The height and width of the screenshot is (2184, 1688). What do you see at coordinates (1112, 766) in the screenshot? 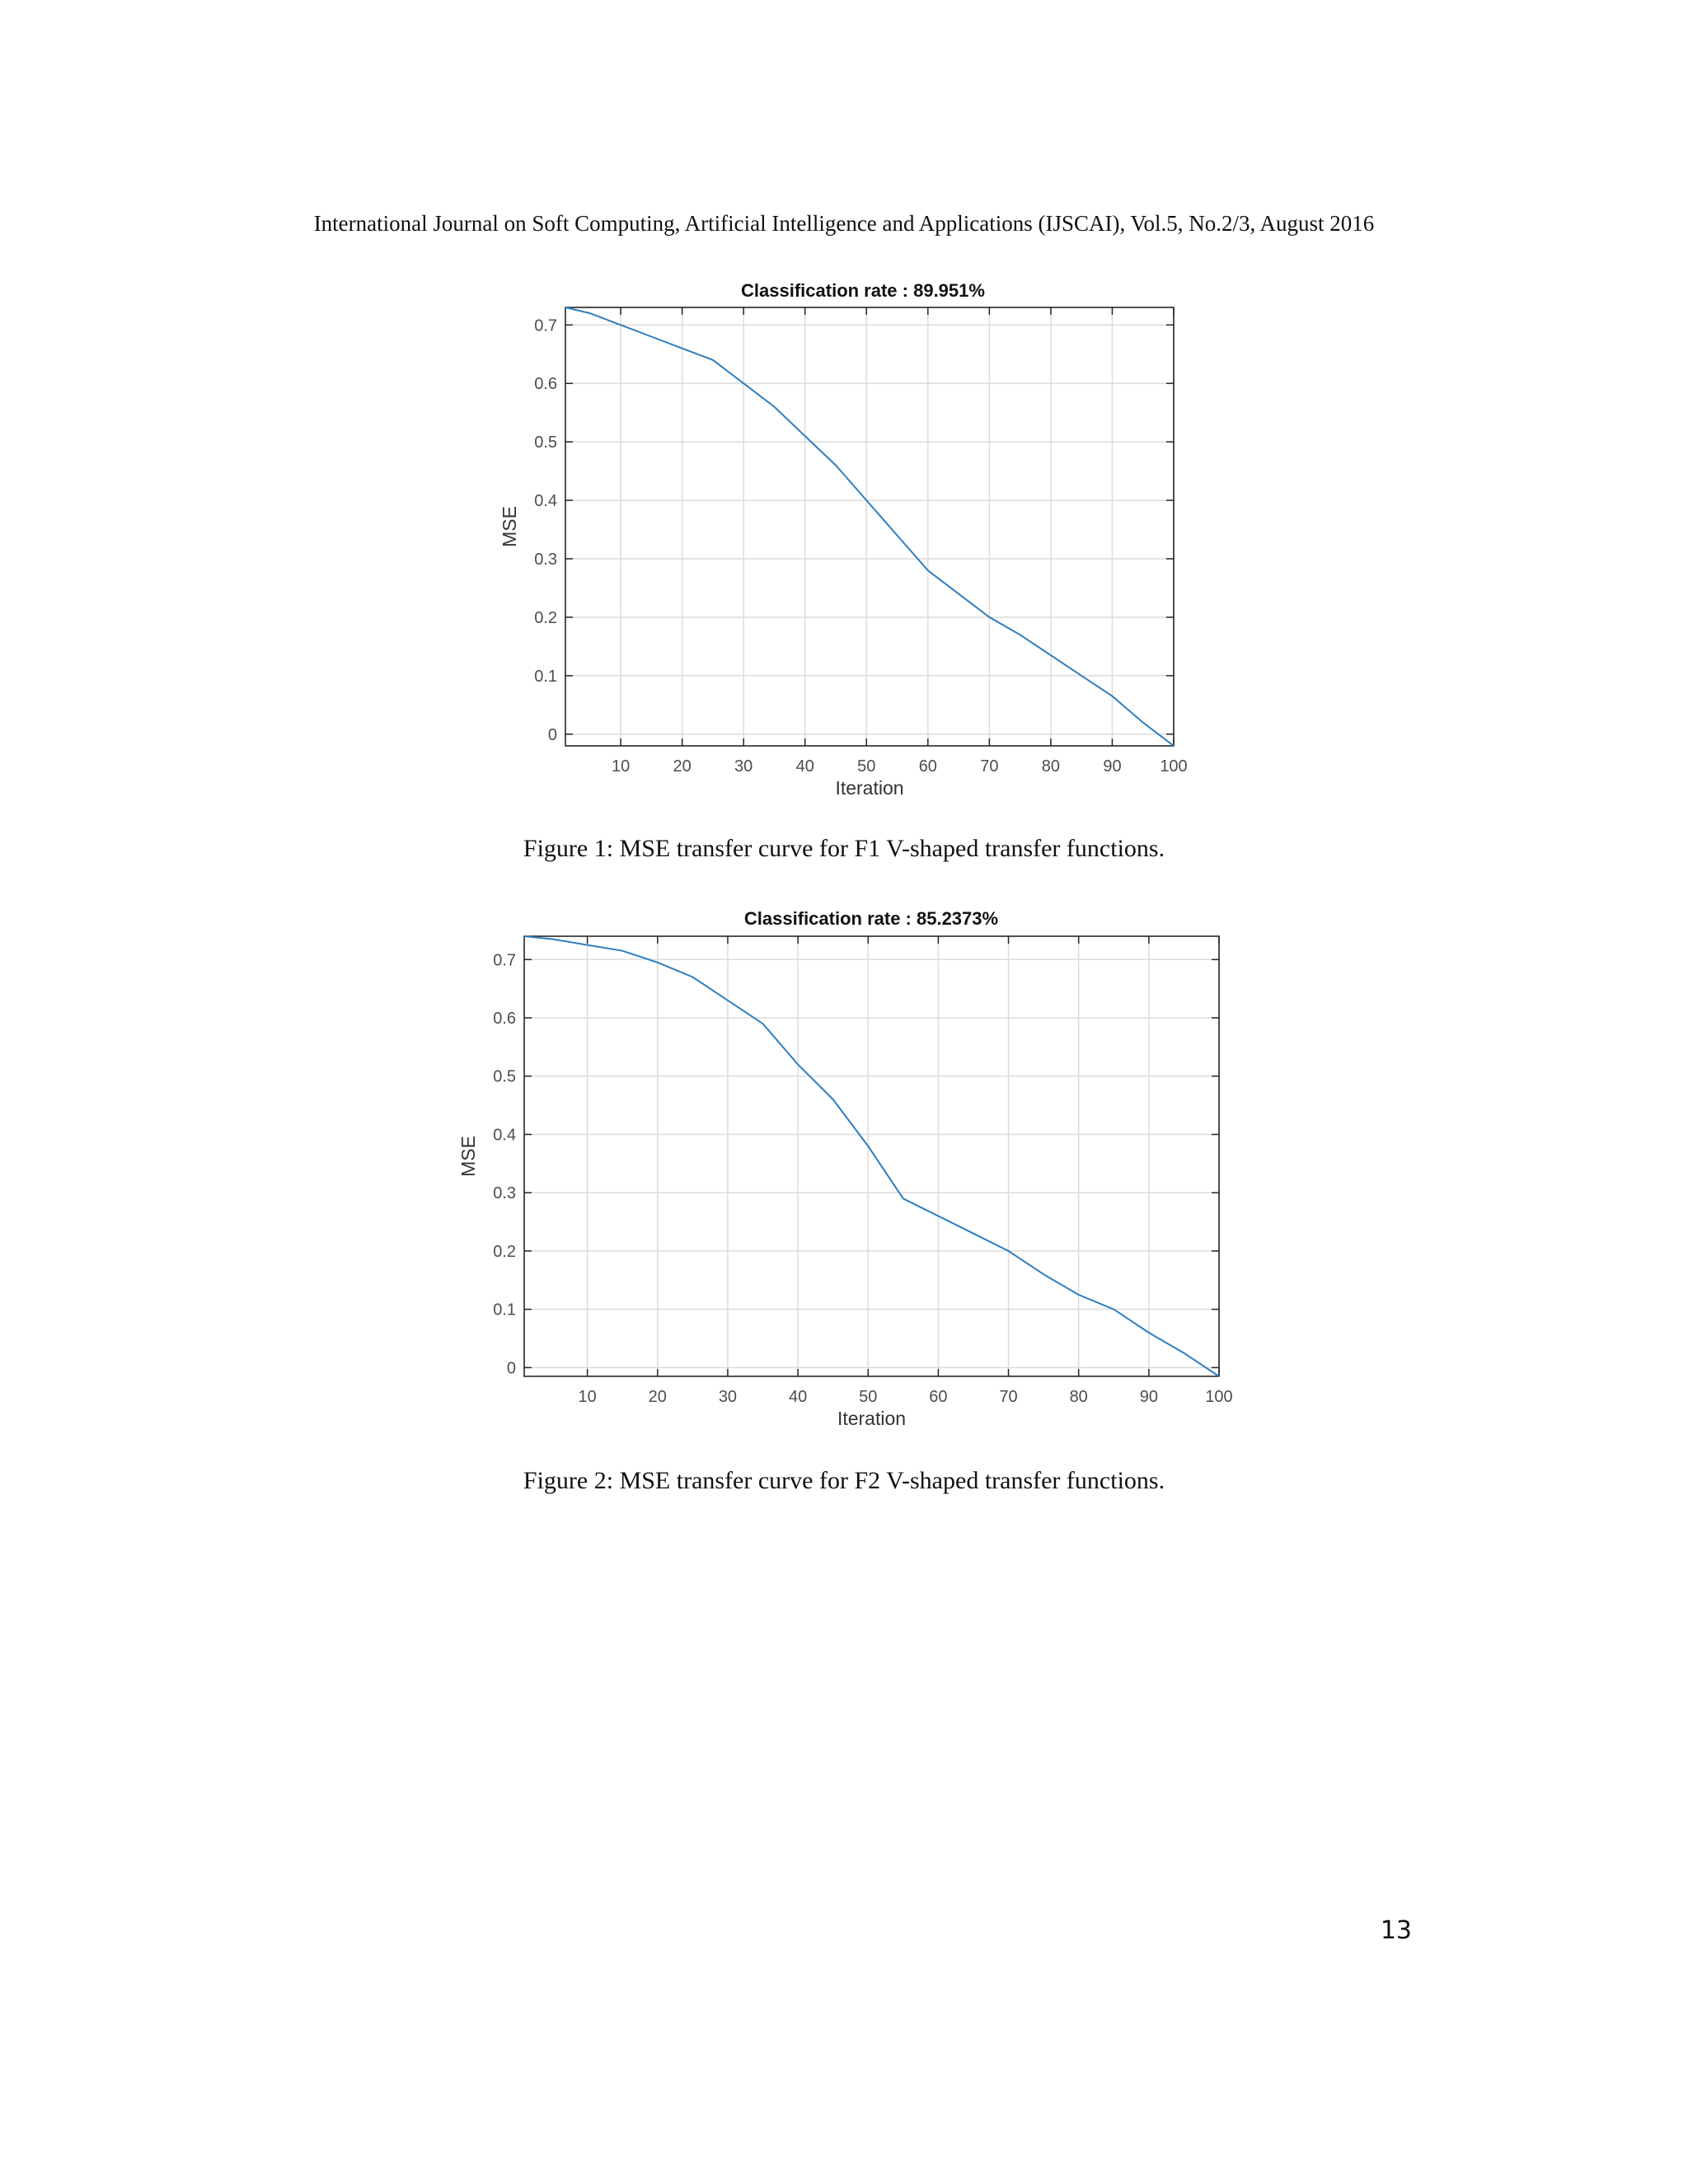
I see `chart-1-x-tick-label: 90` at bounding box center [1112, 766].